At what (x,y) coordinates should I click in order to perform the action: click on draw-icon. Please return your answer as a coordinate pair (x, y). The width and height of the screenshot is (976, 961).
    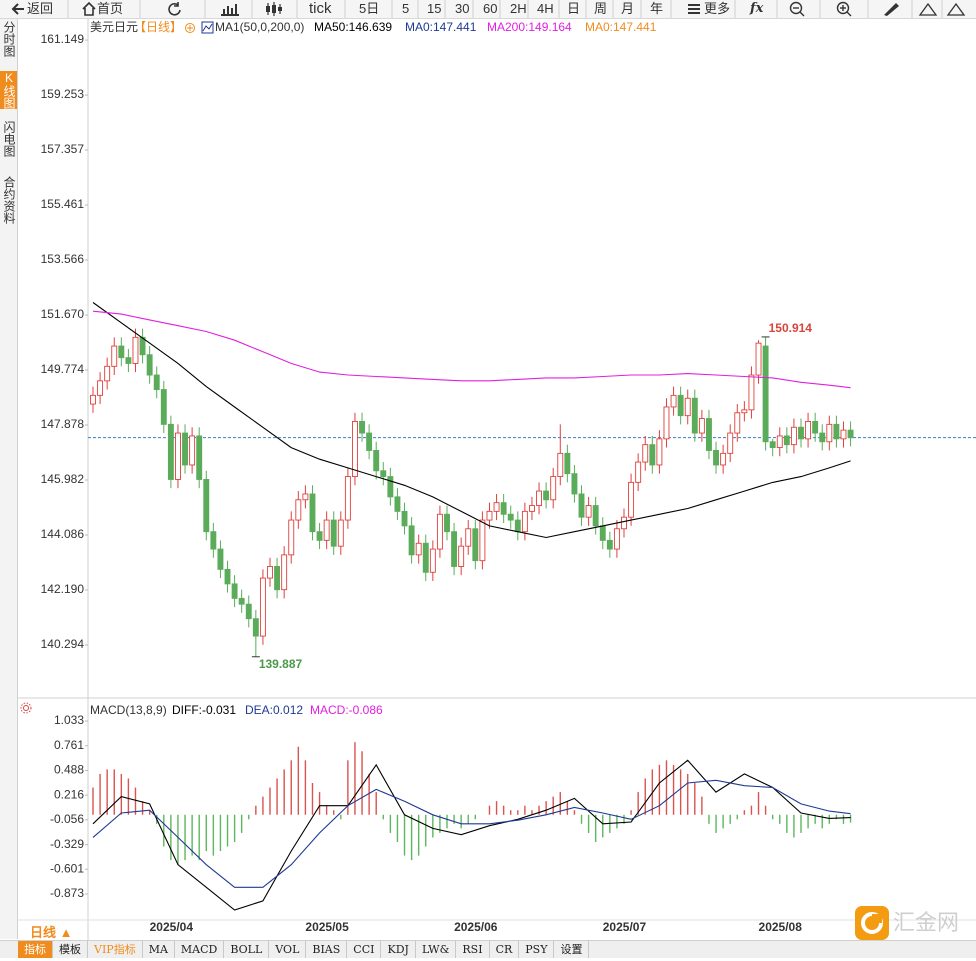
    Looking at the image, I should click on (891, 9).